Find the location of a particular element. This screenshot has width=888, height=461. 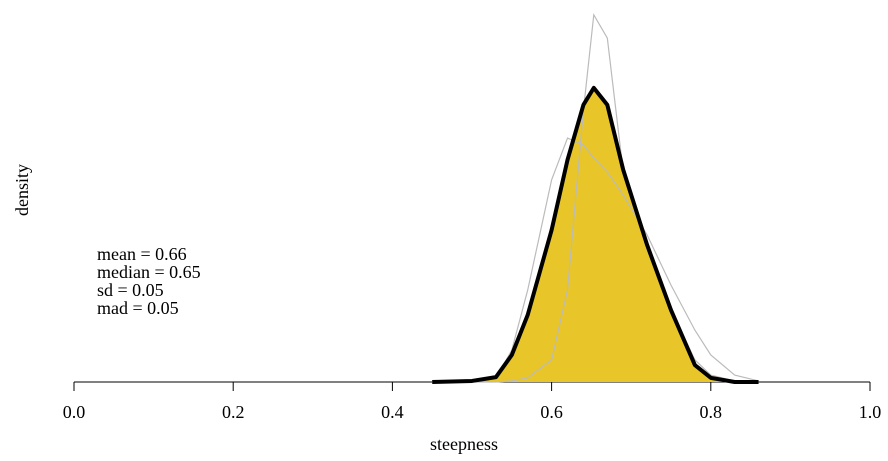

annotation: mean = 0.66 is located at coordinates (142, 254).